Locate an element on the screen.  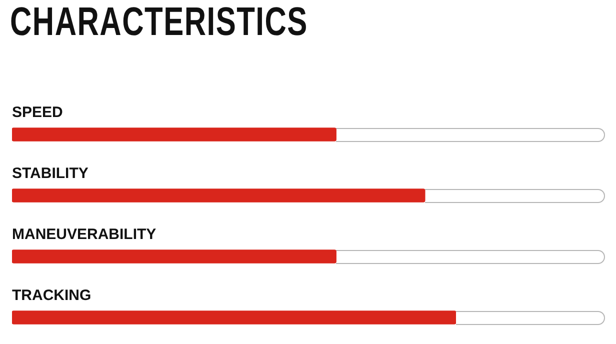
y-tick-label: STABILITY is located at coordinates (50, 173).